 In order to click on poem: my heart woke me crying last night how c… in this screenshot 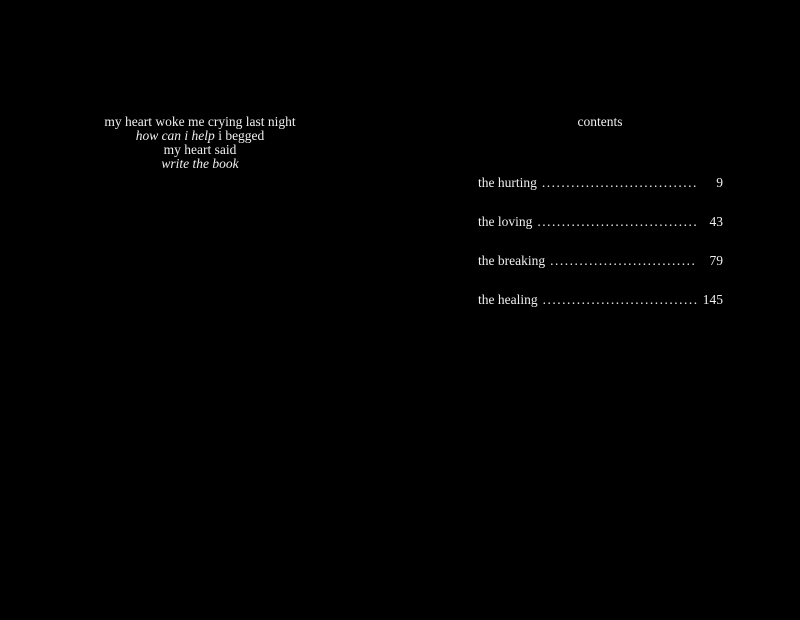, I will do `click(200, 143)`.